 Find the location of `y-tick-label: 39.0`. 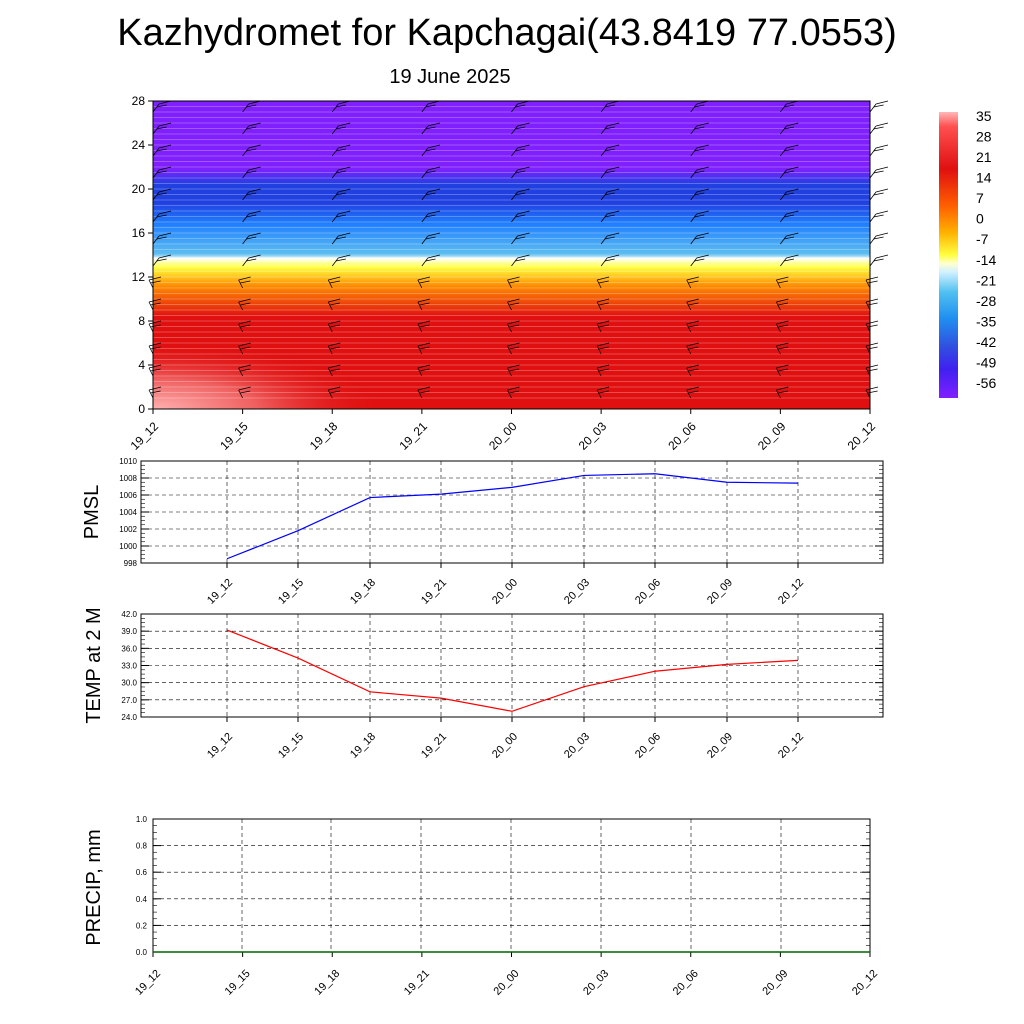

y-tick-label: 39.0 is located at coordinates (129, 631).